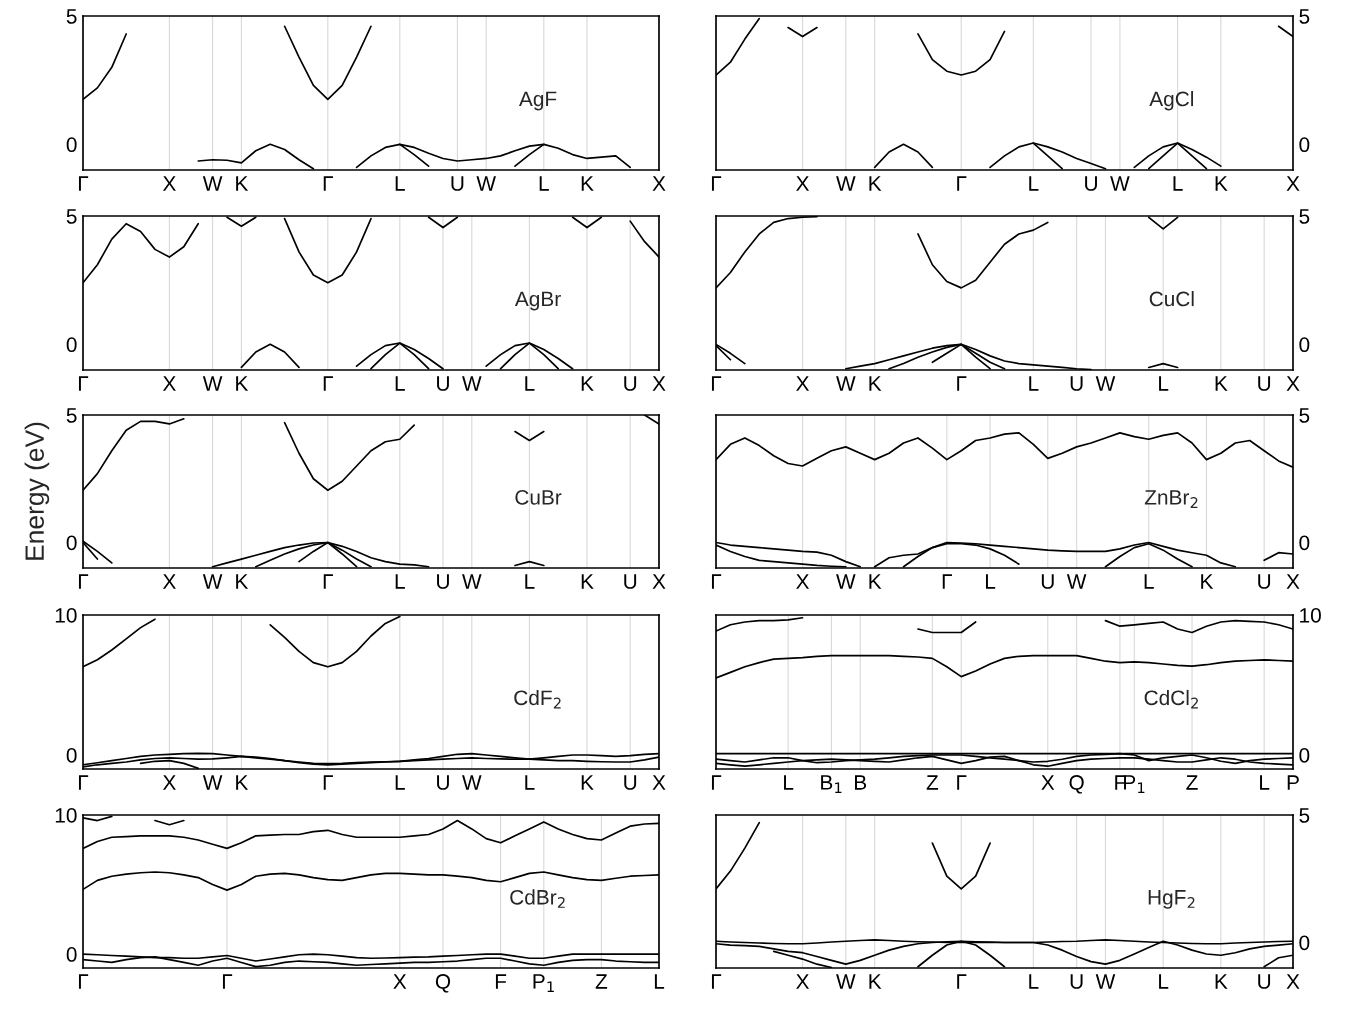 Image resolution: width=1362 pixels, height=1017 pixels. What do you see at coordinates (831, 784) in the screenshot?
I see `x-tick-label: B$_{1}$` at bounding box center [831, 784].